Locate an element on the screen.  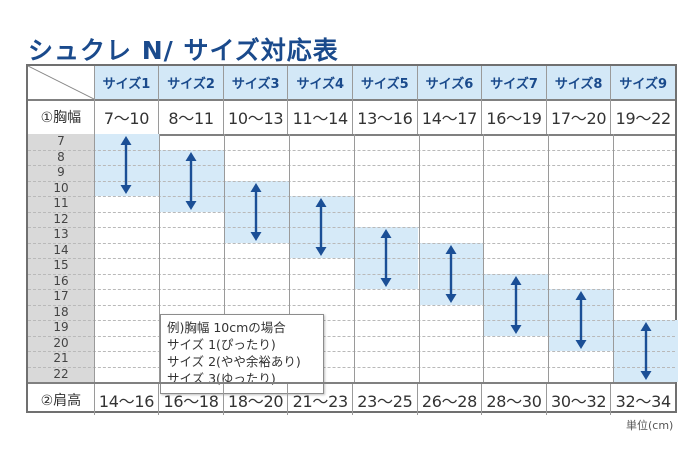
scale-label: 18 is located at coordinates (61, 311).